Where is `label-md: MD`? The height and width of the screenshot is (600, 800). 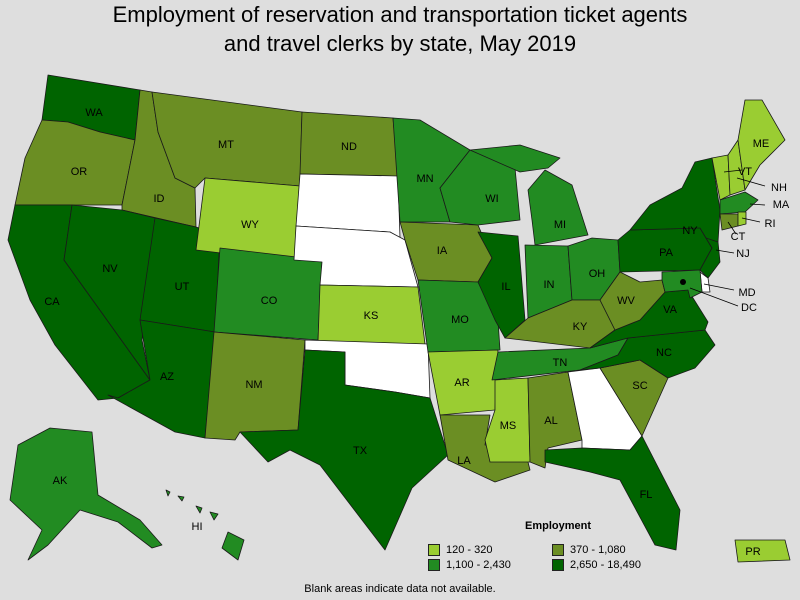
label-md: MD is located at coordinates (746, 293).